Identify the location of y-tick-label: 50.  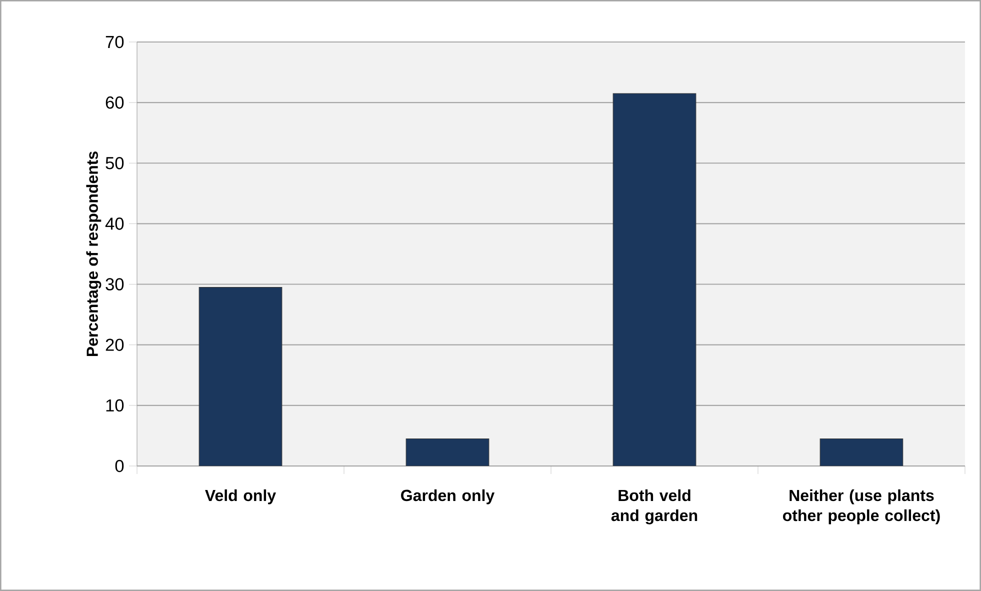
(115, 163).